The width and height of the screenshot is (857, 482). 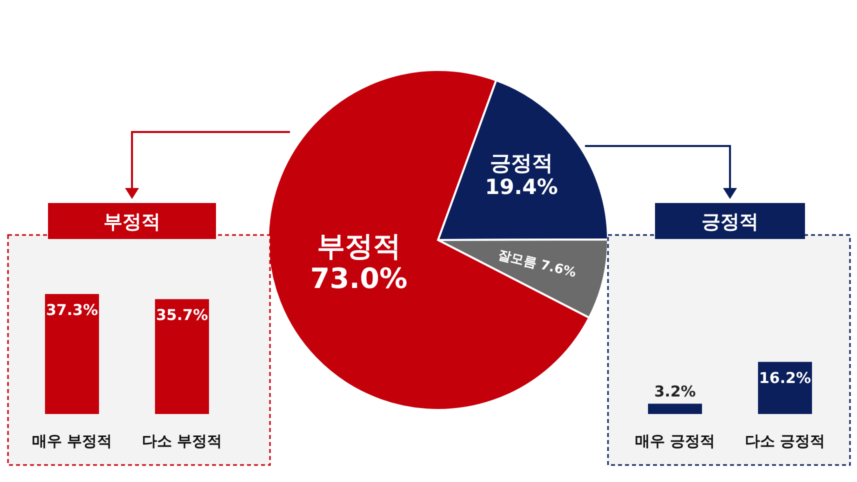 What do you see at coordinates (521, 162) in the screenshot?
I see `slice-label: 긍정적` at bounding box center [521, 162].